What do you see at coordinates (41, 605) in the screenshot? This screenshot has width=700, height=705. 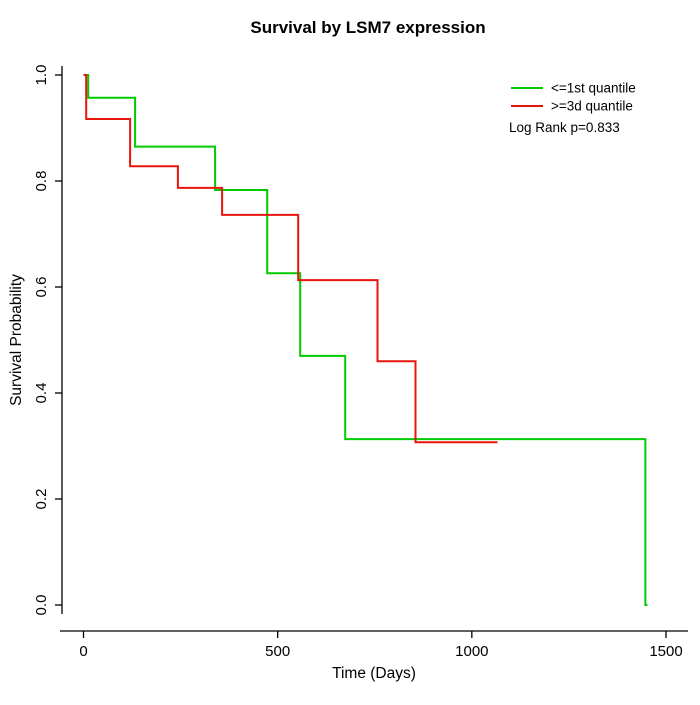 I see `y-tick-label: 0.0` at bounding box center [41, 605].